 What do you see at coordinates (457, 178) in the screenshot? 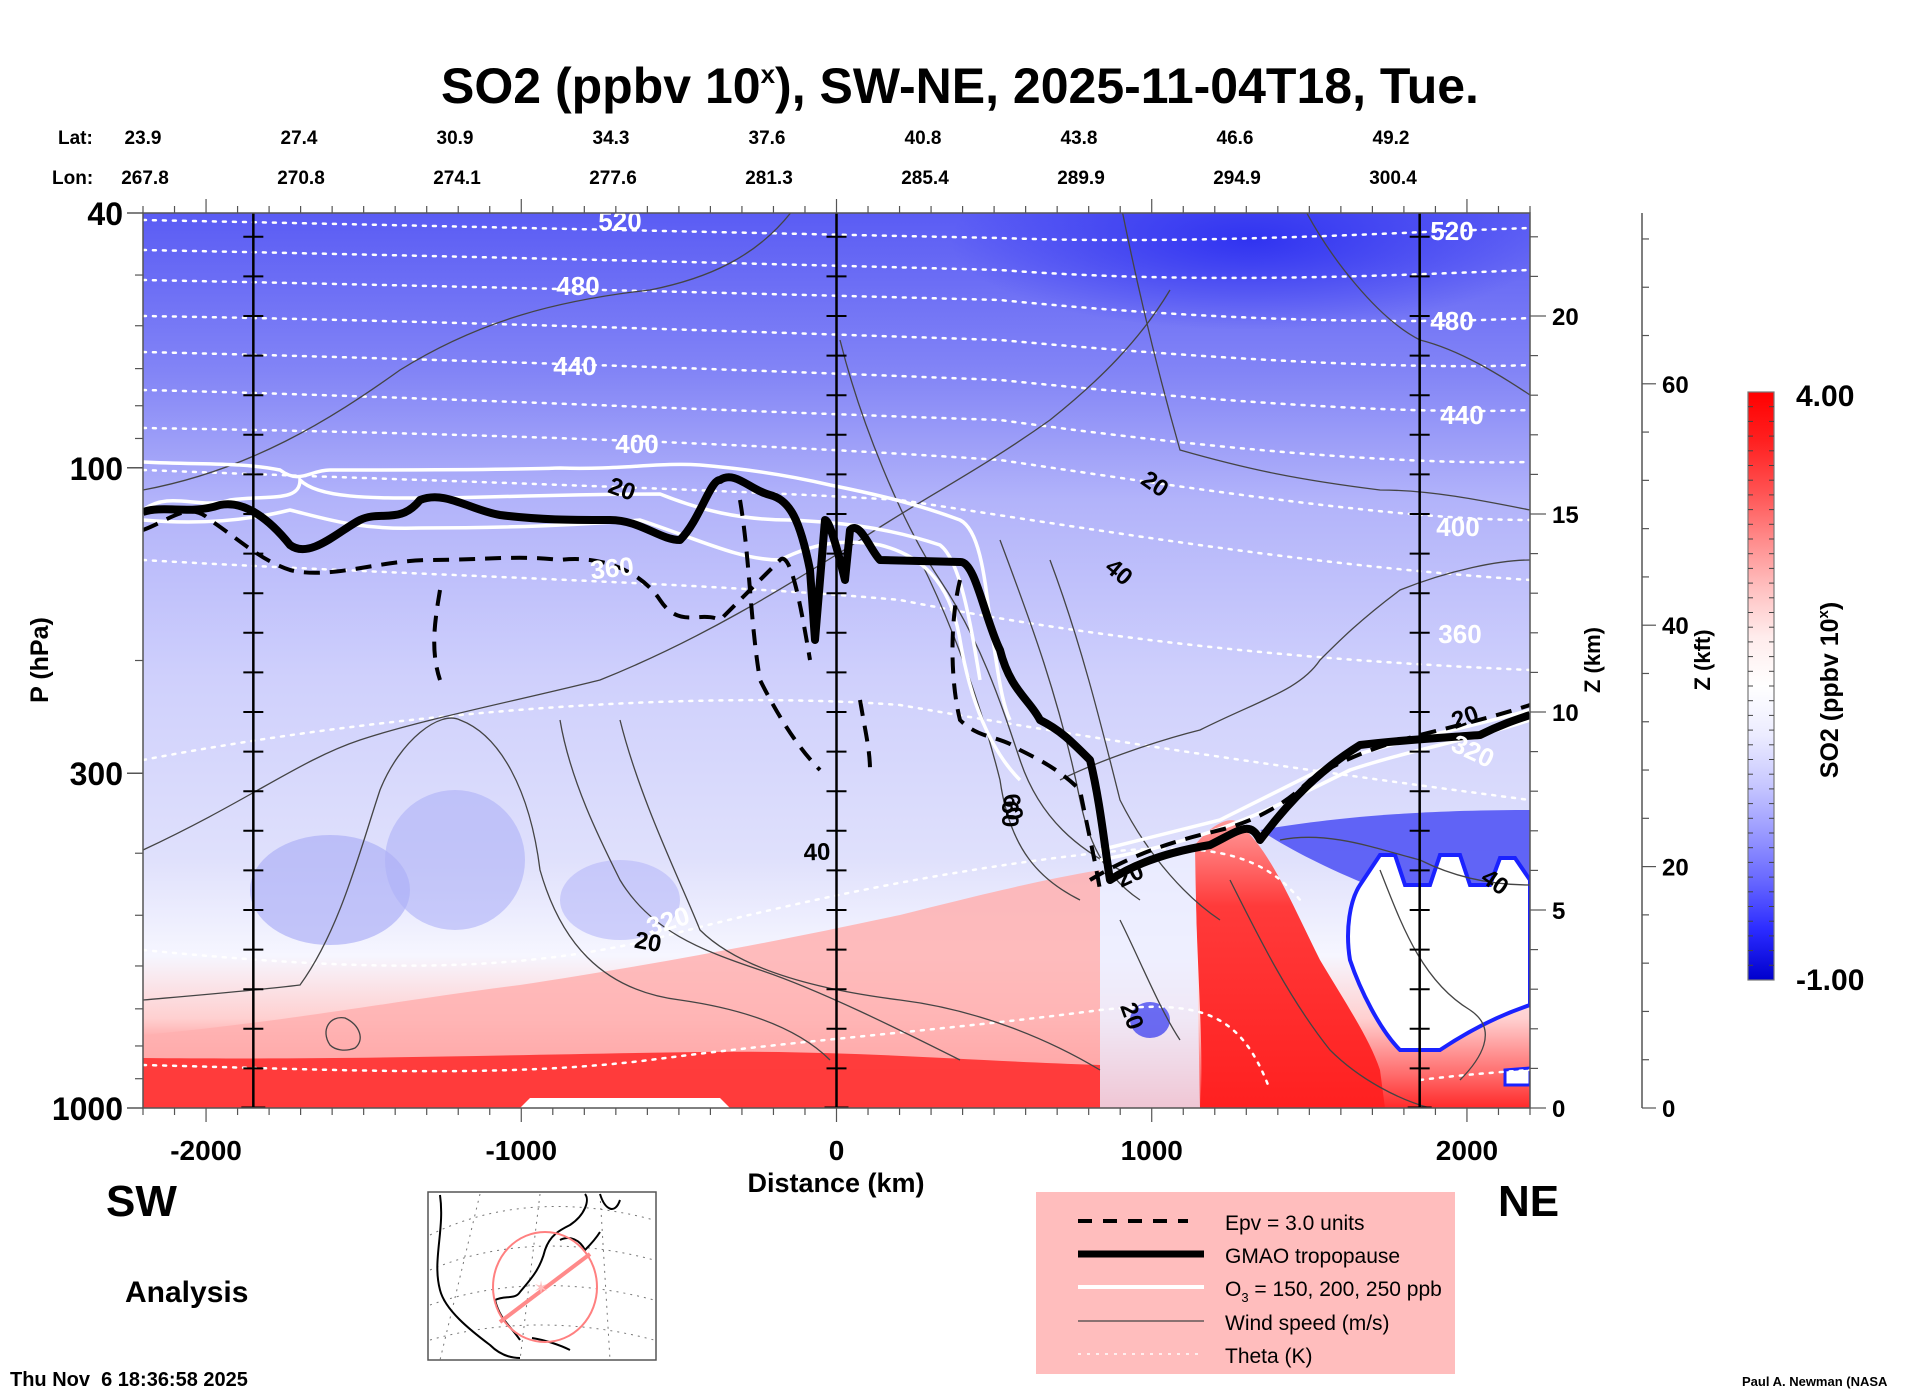
I see `lon-value: 274.1` at bounding box center [457, 178].